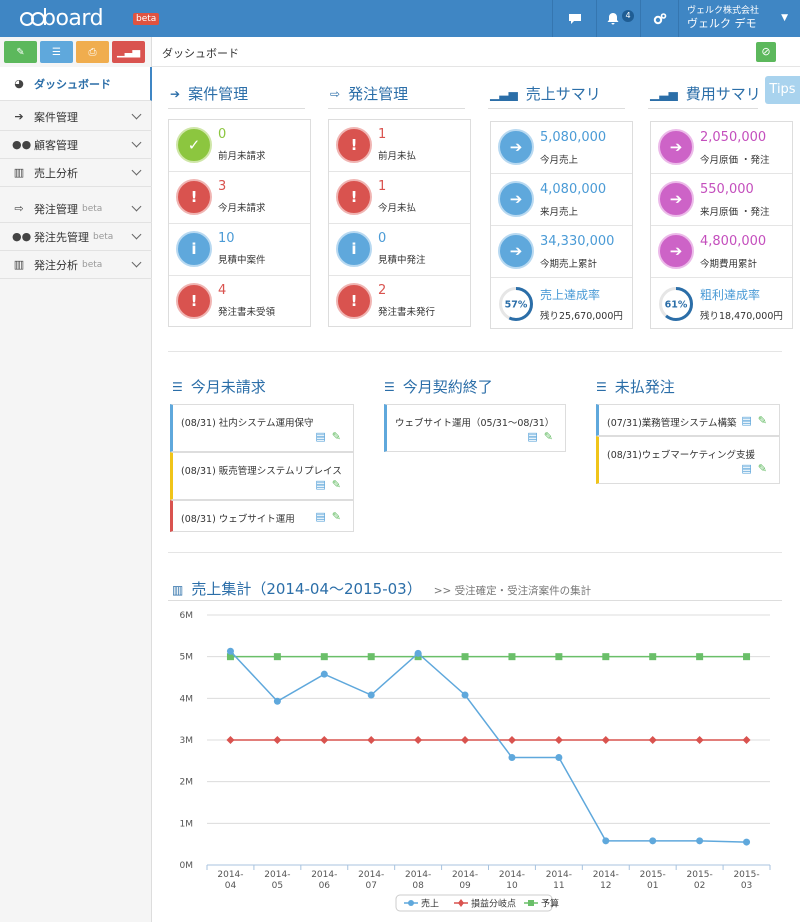 This screenshot has width=800, height=922. What do you see at coordinates (222, 290) in the screenshot?
I see `stat-value: 4` at bounding box center [222, 290].